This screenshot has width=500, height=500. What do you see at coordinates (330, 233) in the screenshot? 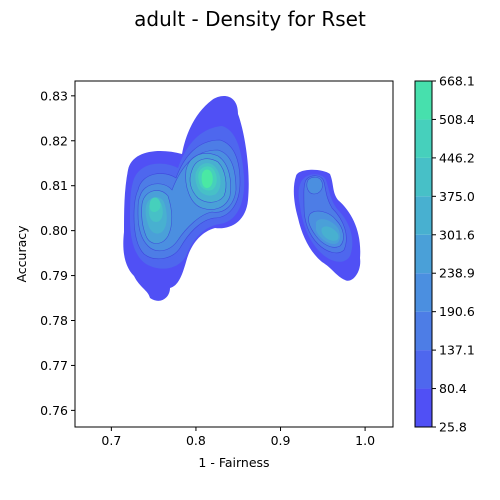
I see `contour-level-6-right` at bounding box center [330, 233].